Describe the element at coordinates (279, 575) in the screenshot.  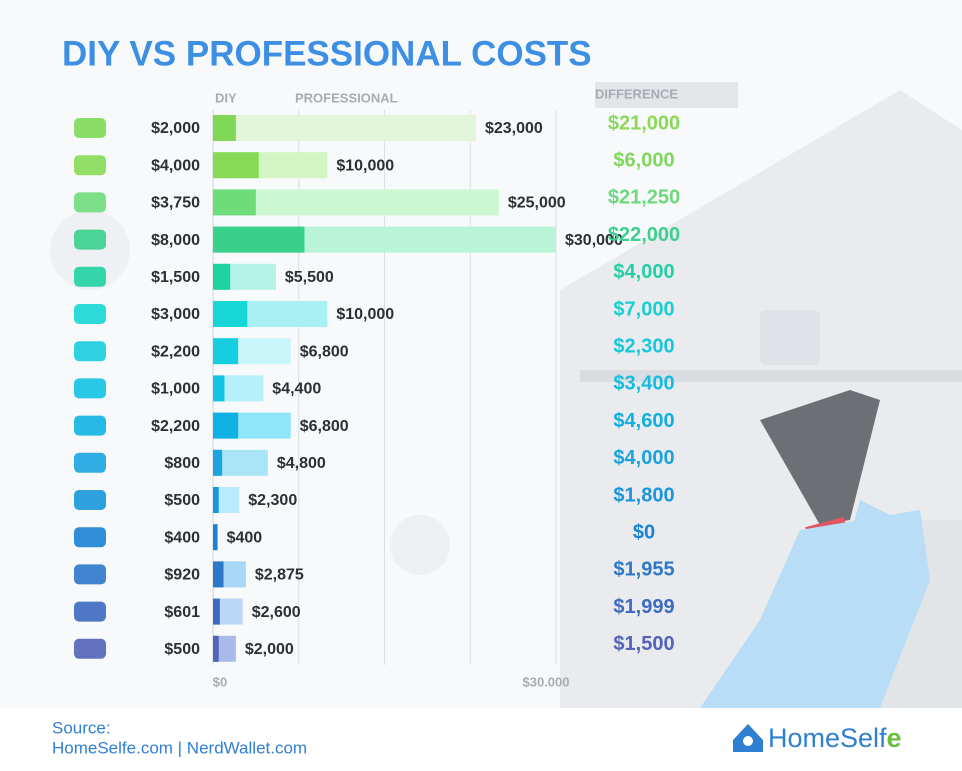
I see `professional-label: $2,875` at that location.